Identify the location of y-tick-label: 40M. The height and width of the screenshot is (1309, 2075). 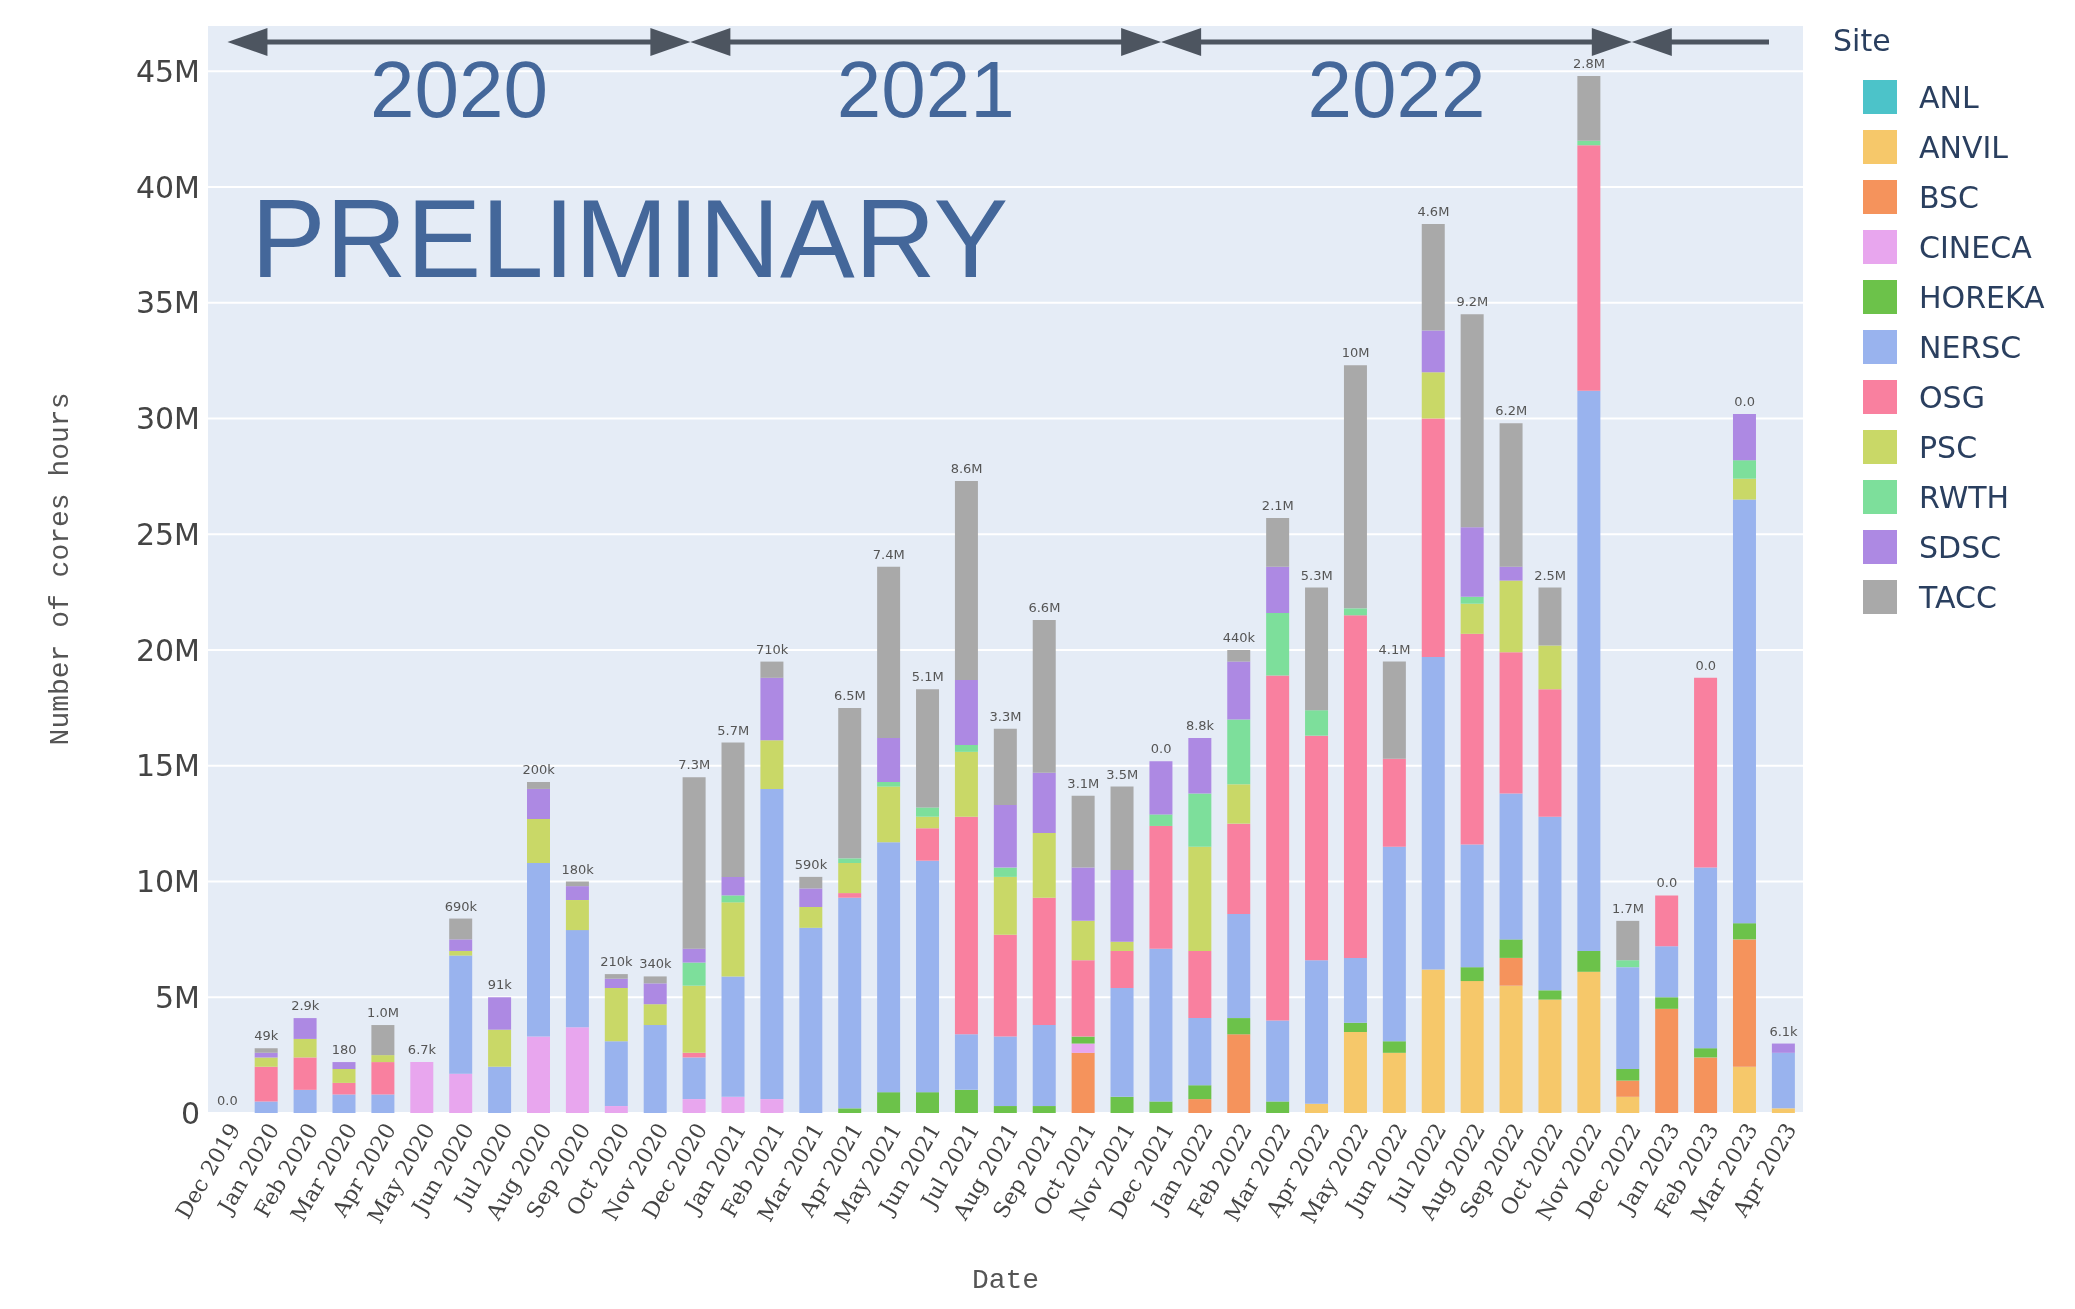
(167, 187).